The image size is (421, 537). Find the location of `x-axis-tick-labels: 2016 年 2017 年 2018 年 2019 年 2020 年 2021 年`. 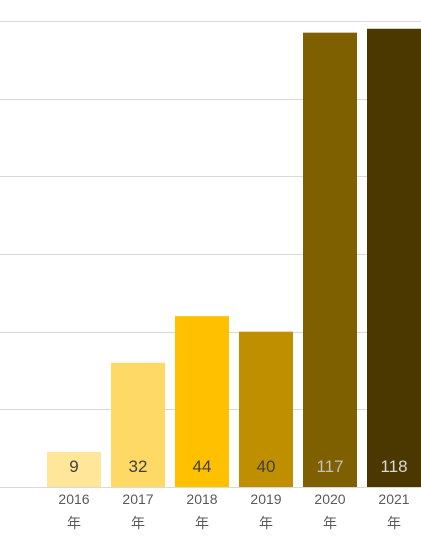

x-axis-tick-labels: 2016 年 2017 年 2018 年 2019 年 2020 年 2021 年 is located at coordinates (233, 511).